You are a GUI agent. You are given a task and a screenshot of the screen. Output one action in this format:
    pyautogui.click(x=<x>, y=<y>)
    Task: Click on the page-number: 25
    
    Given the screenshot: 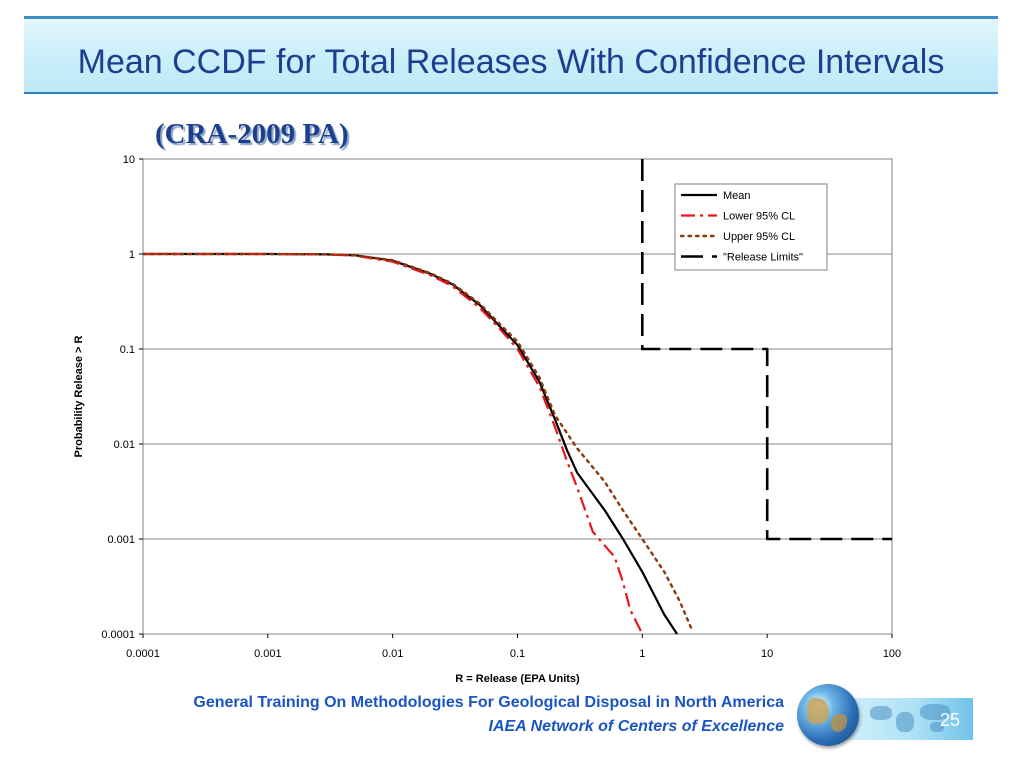 What is the action you would take?
    pyautogui.click(x=950, y=720)
    